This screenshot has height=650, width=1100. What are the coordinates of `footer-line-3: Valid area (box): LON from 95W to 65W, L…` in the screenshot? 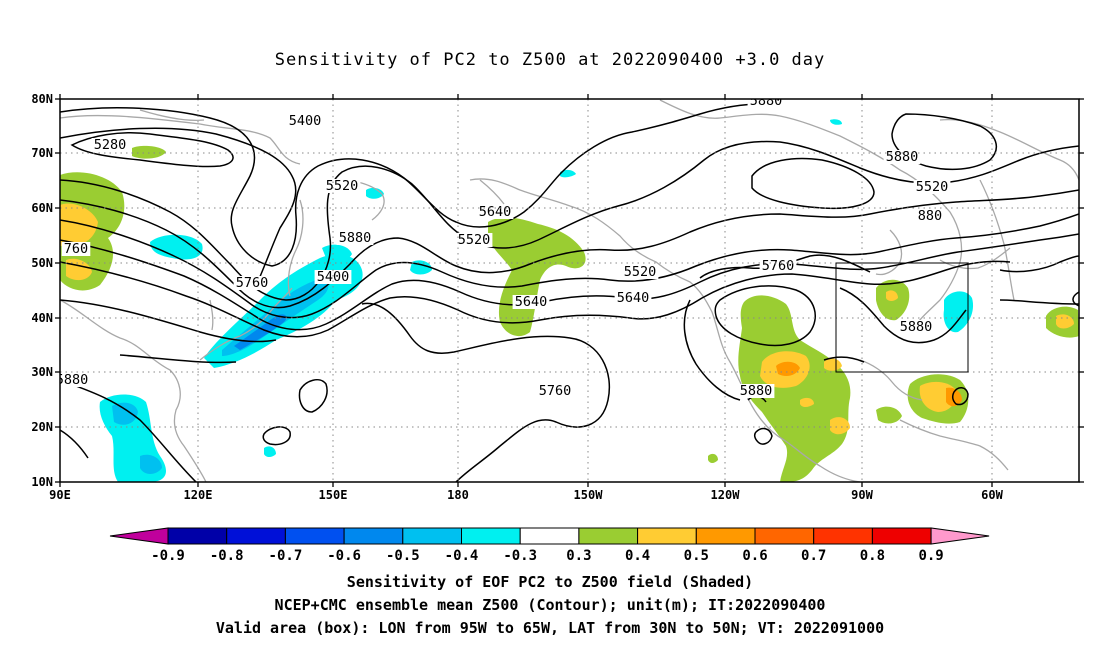 It's located at (550, 628).